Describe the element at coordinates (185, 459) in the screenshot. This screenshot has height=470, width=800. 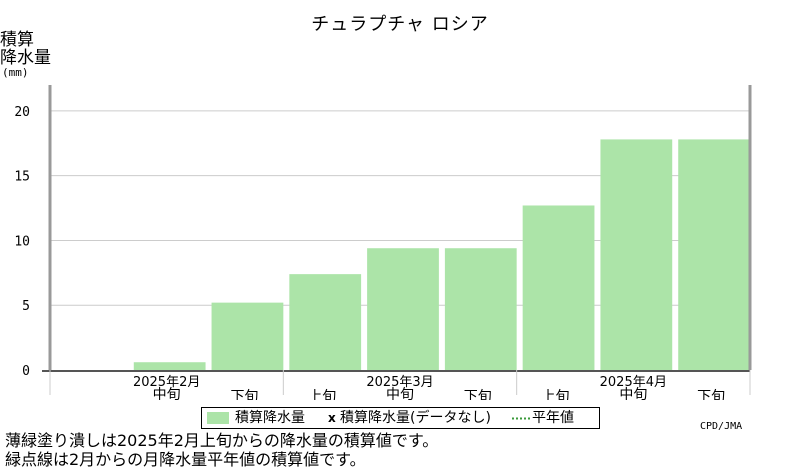
I see `note-line-2: 緑点線は2月からの月降水量平年値の積算値です。` at that location.